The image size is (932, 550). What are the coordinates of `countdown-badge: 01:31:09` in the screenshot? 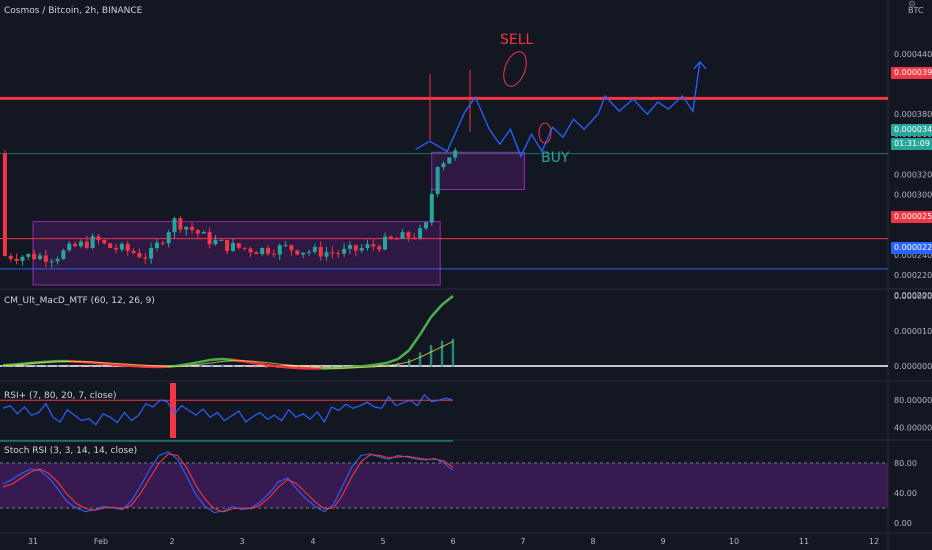 It's located at (911, 144).